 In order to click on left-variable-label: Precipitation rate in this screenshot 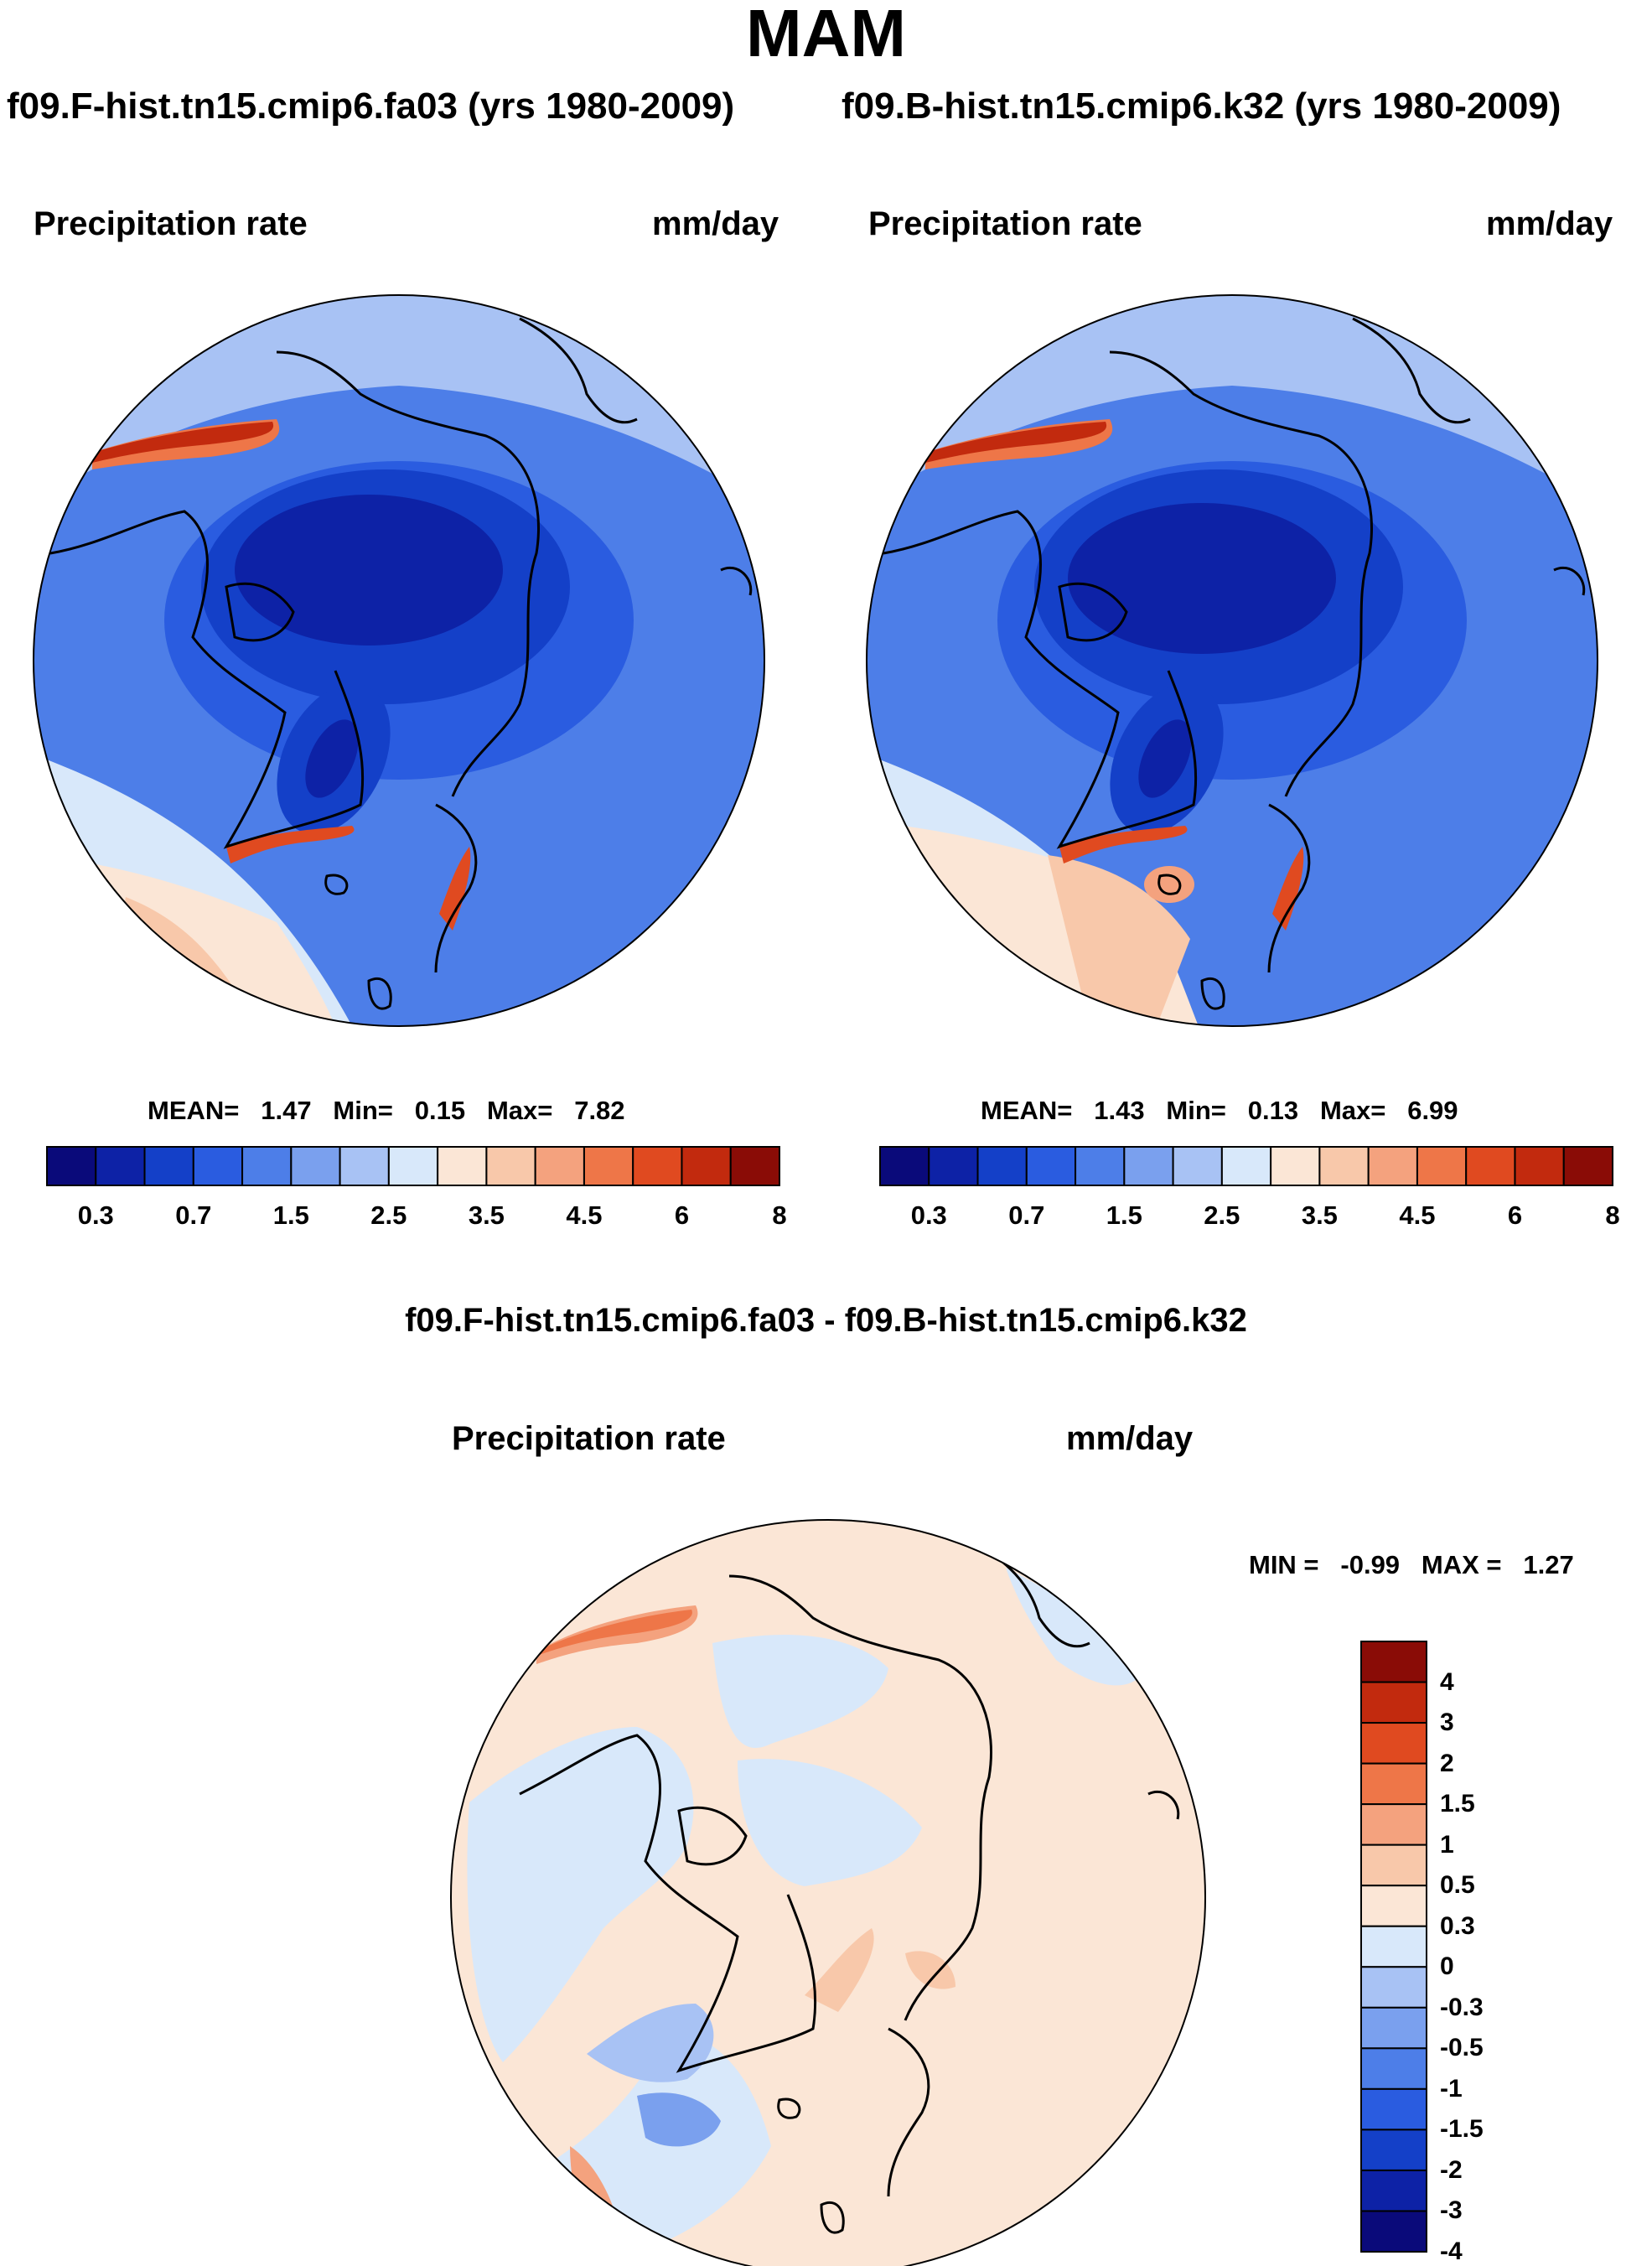, I will do `click(171, 223)`.